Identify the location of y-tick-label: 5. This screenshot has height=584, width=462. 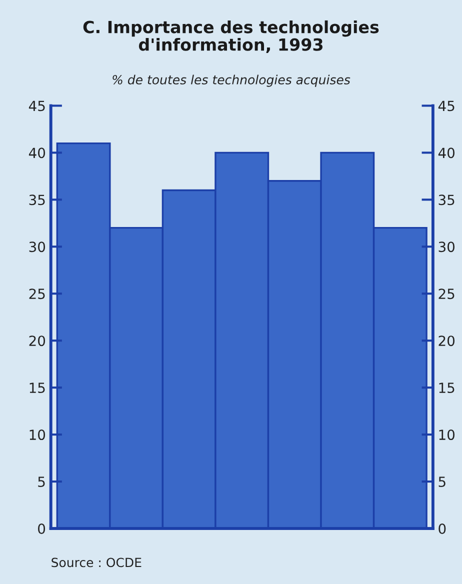
(41, 482).